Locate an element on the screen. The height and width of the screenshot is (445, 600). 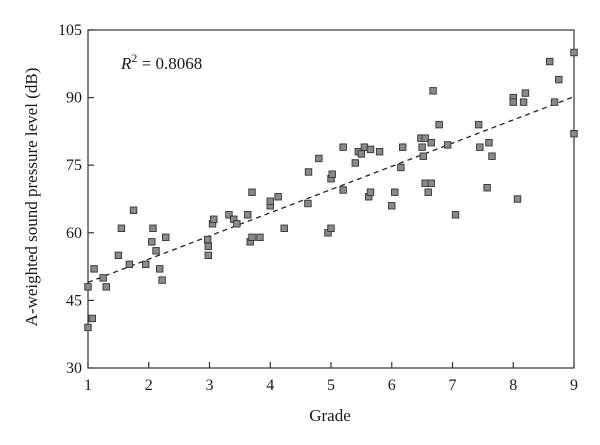
x-tick-label: 7 is located at coordinates (453, 385).